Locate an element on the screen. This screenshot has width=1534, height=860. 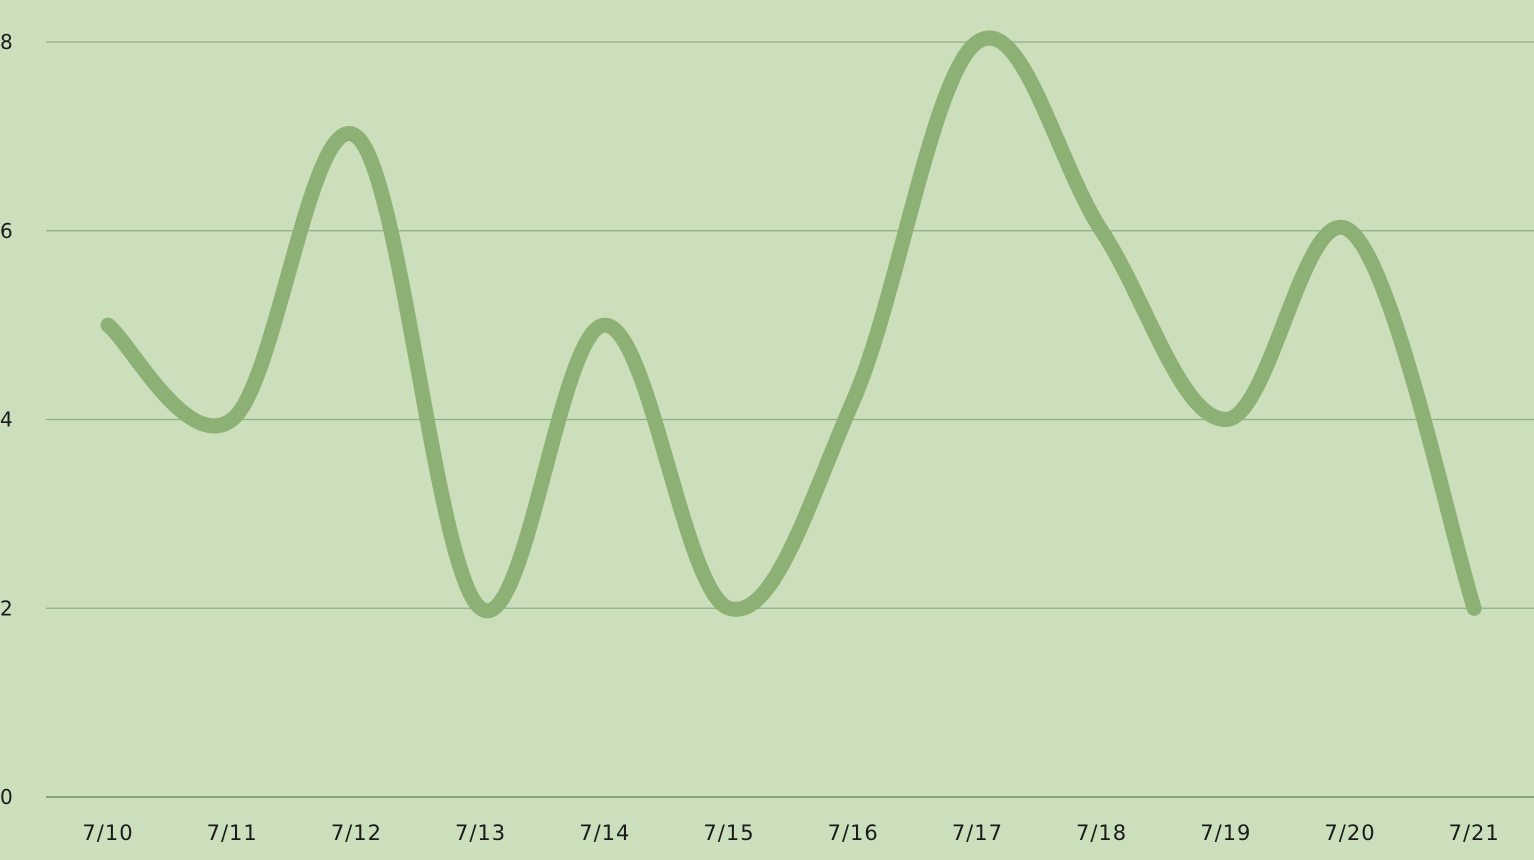
x-tick-label-7-21: 7/21 is located at coordinates (1474, 833).